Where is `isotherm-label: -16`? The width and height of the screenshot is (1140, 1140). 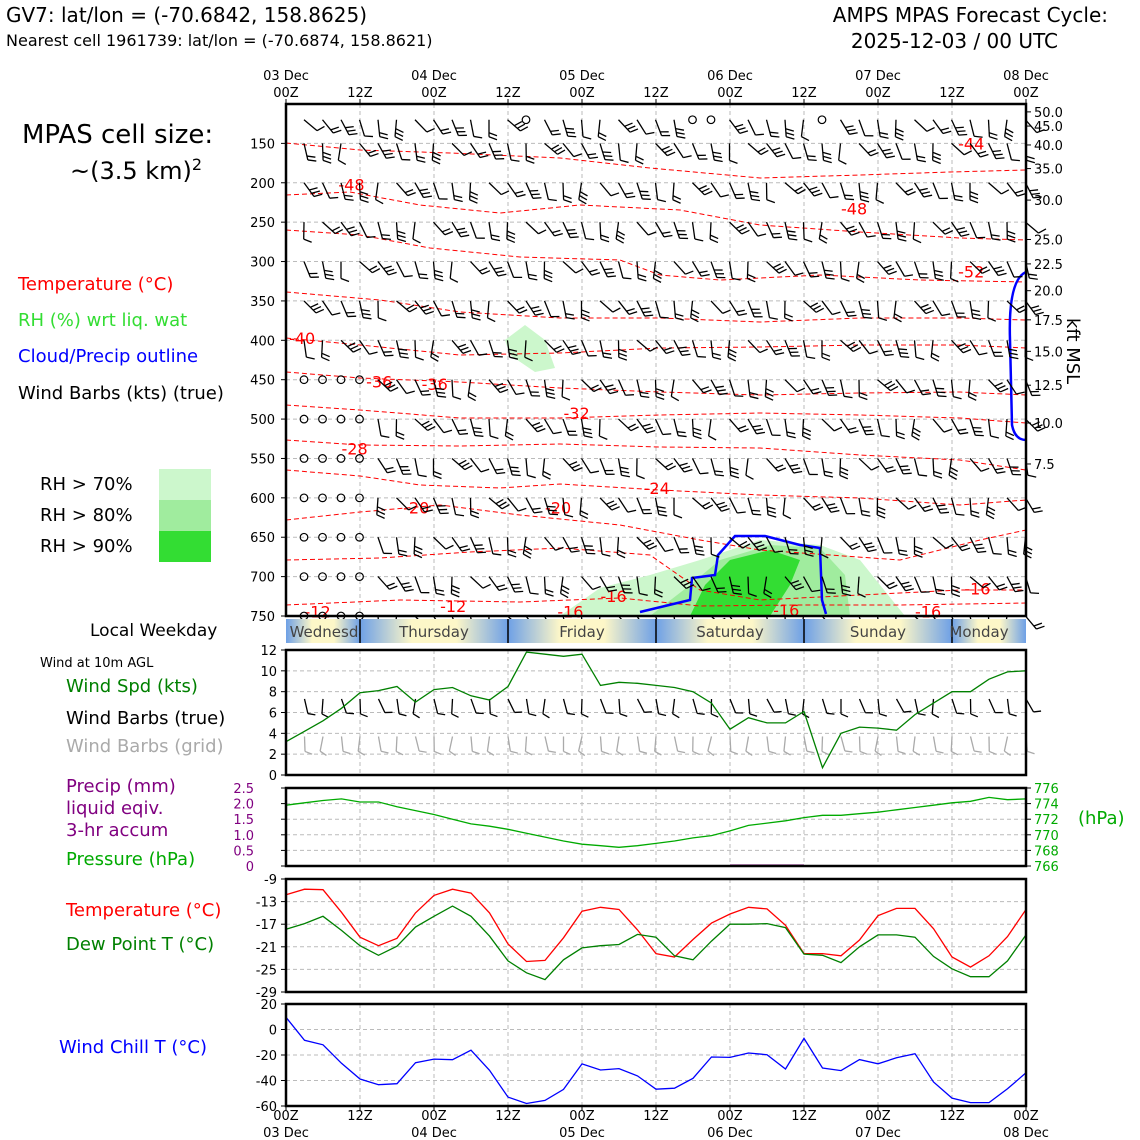 isotherm-label: -16 is located at coordinates (977, 589).